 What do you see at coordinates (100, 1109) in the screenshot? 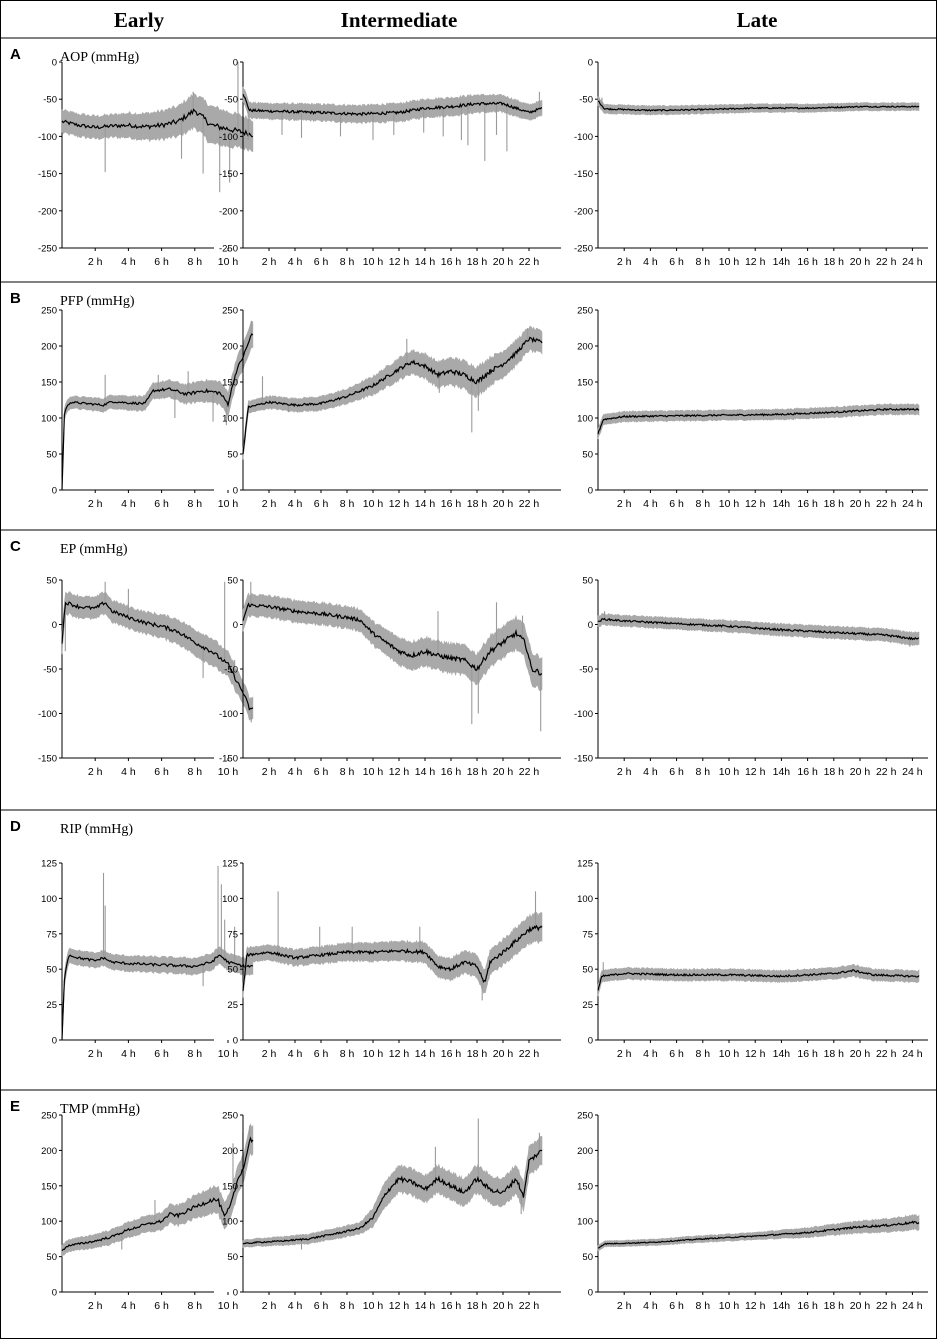
I see `panel-ylabel: TMP (mmHg)` at bounding box center [100, 1109].